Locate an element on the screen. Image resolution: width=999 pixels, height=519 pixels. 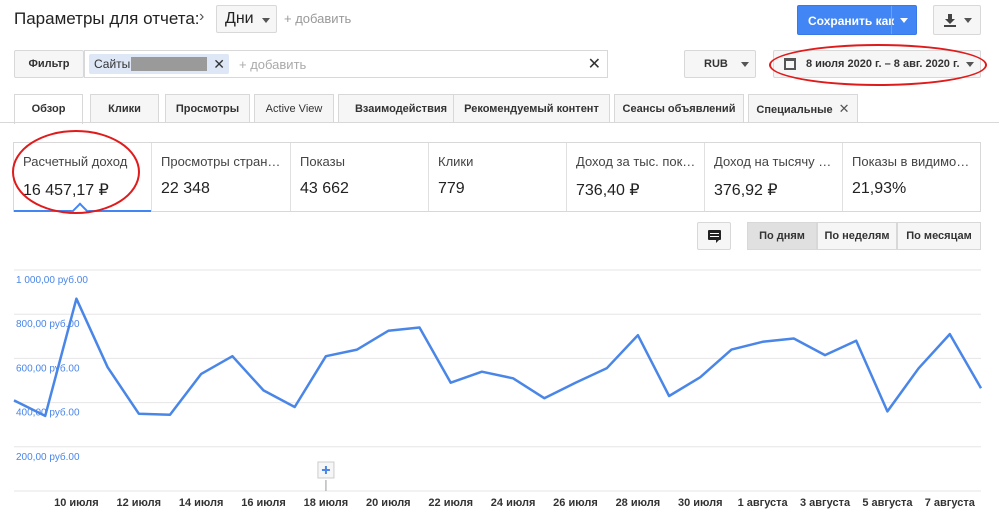
x-tick-label: 14 июля is located at coordinates (201, 503).